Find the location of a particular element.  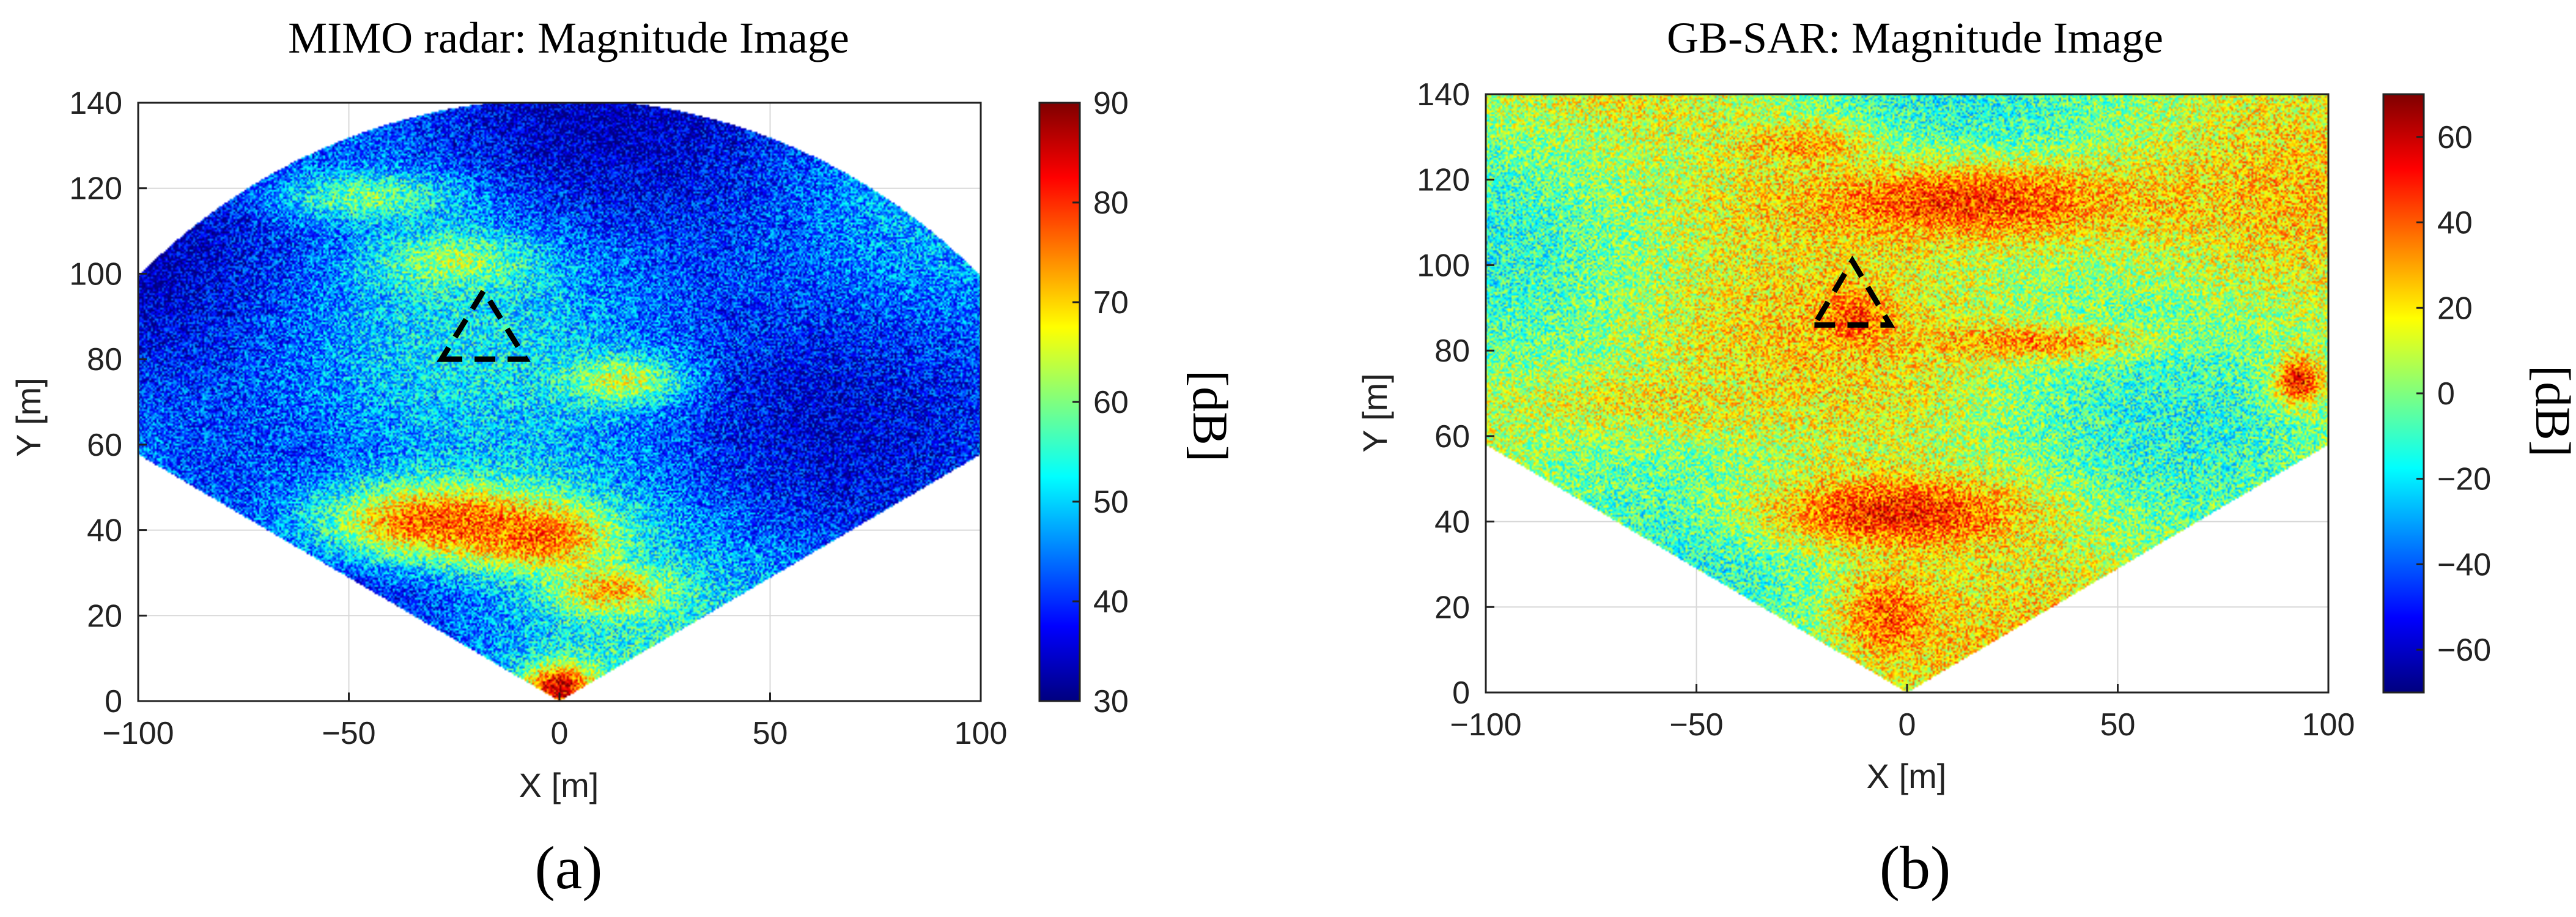

colorbar-tick-label: 90 is located at coordinates (1111, 103).